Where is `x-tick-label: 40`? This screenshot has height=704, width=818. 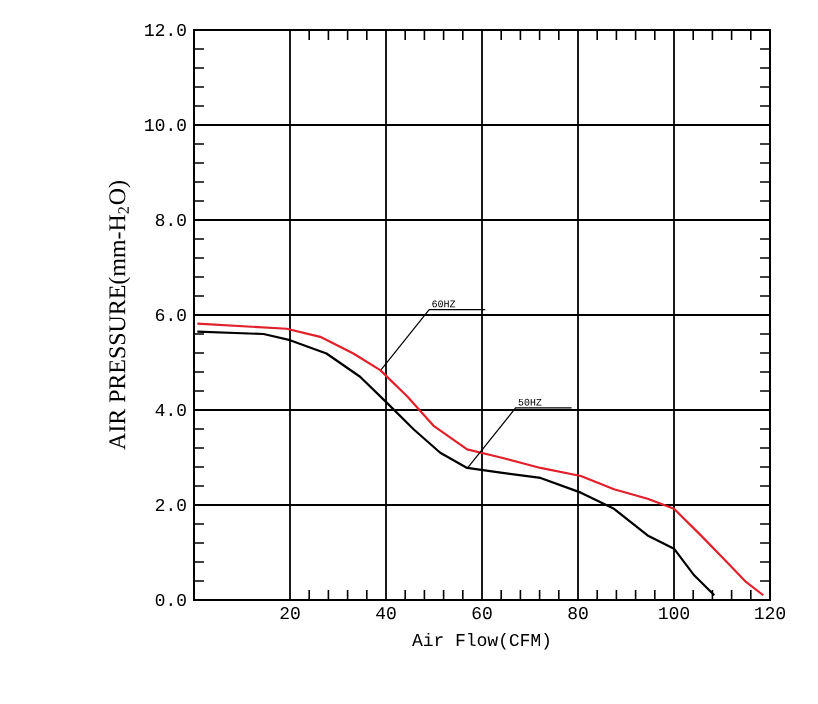 x-tick-label: 40 is located at coordinates (386, 613).